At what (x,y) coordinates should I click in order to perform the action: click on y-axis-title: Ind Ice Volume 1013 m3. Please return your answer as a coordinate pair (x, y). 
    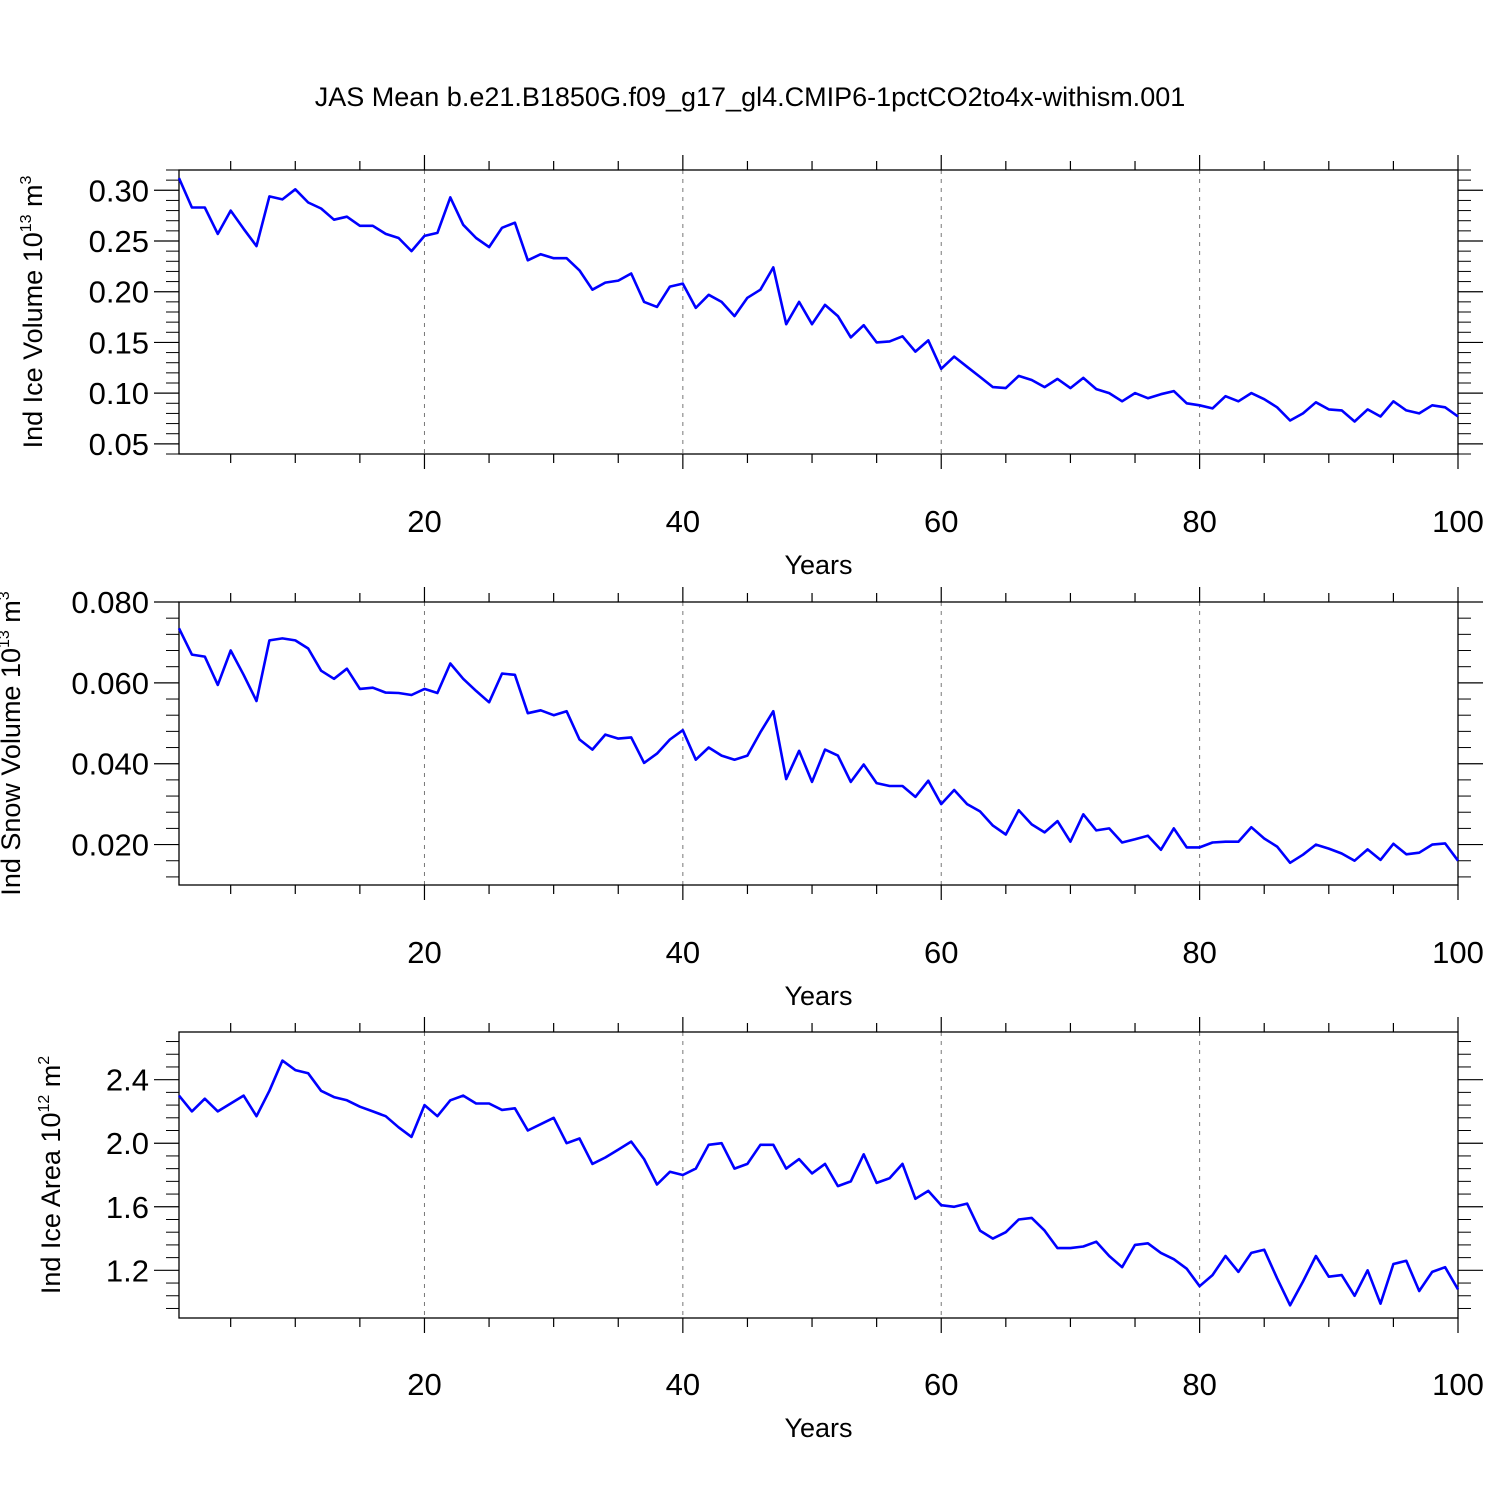
    Looking at the image, I should click on (33, 311).